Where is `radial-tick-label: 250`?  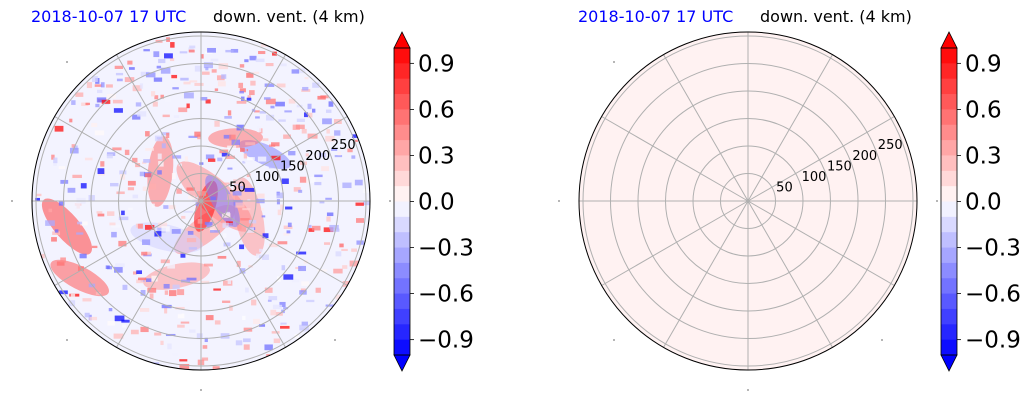 radial-tick-label: 250 is located at coordinates (890, 145).